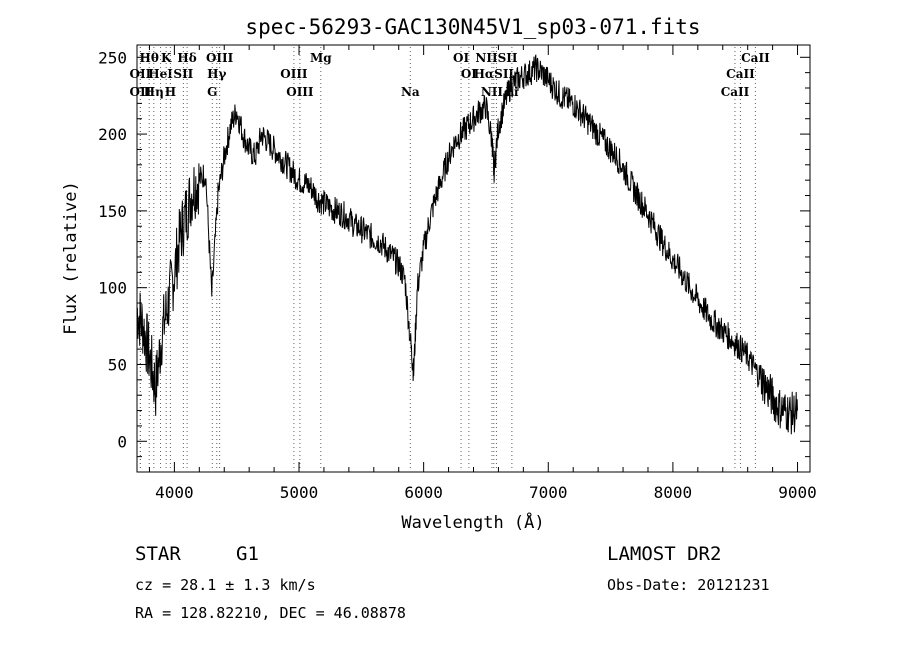 The image size is (900, 650). I want to click on subclass-label: G1, so click(247, 554).